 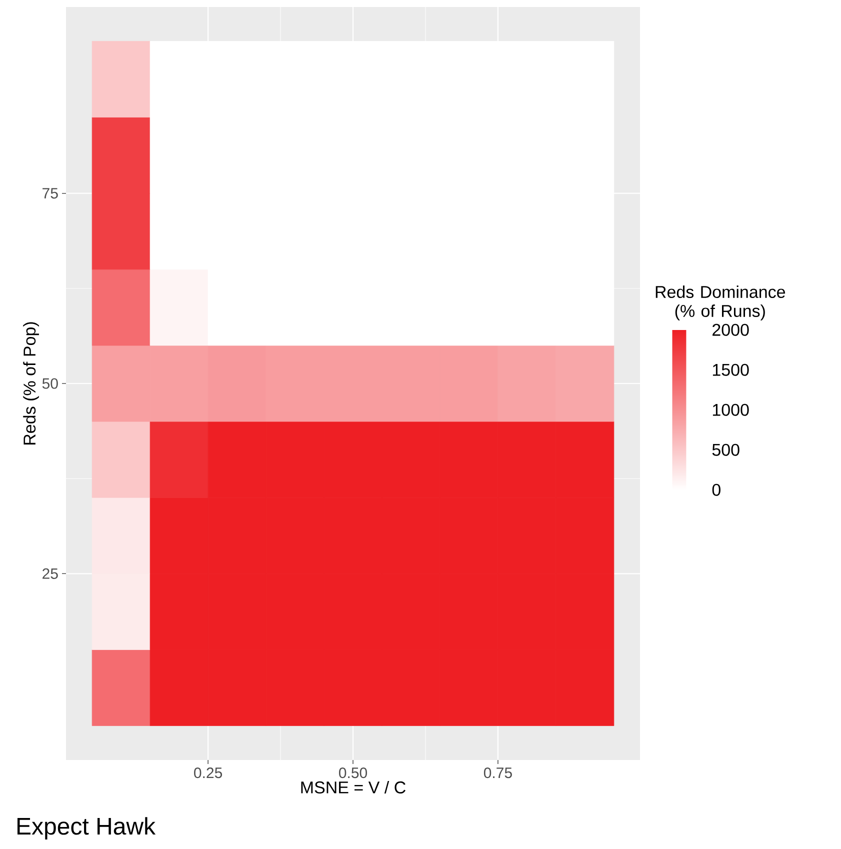 I want to click on x-tick-label: 0.75, so click(x=498, y=773).